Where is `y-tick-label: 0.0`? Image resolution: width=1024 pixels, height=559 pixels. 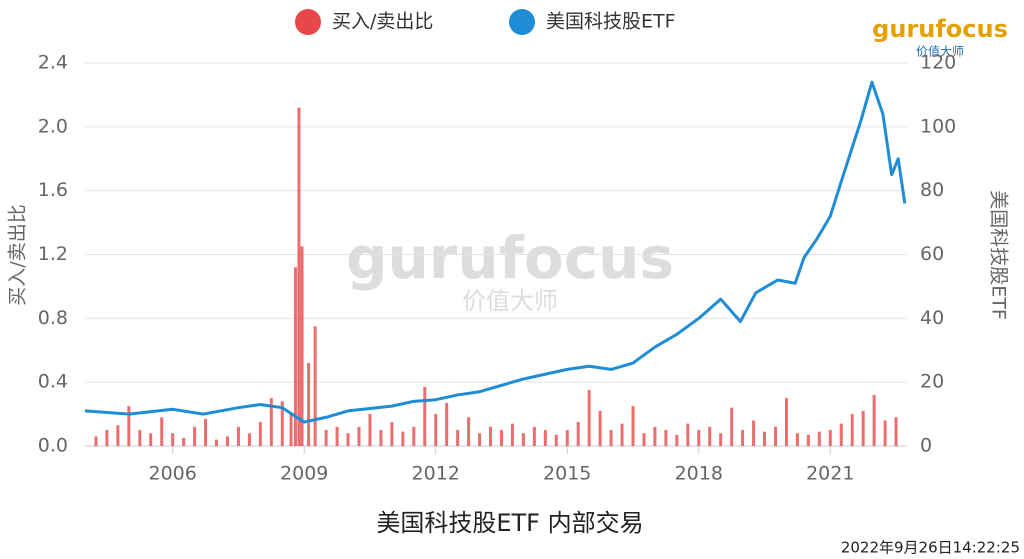
y-tick-label: 0.0 is located at coordinates (53, 446).